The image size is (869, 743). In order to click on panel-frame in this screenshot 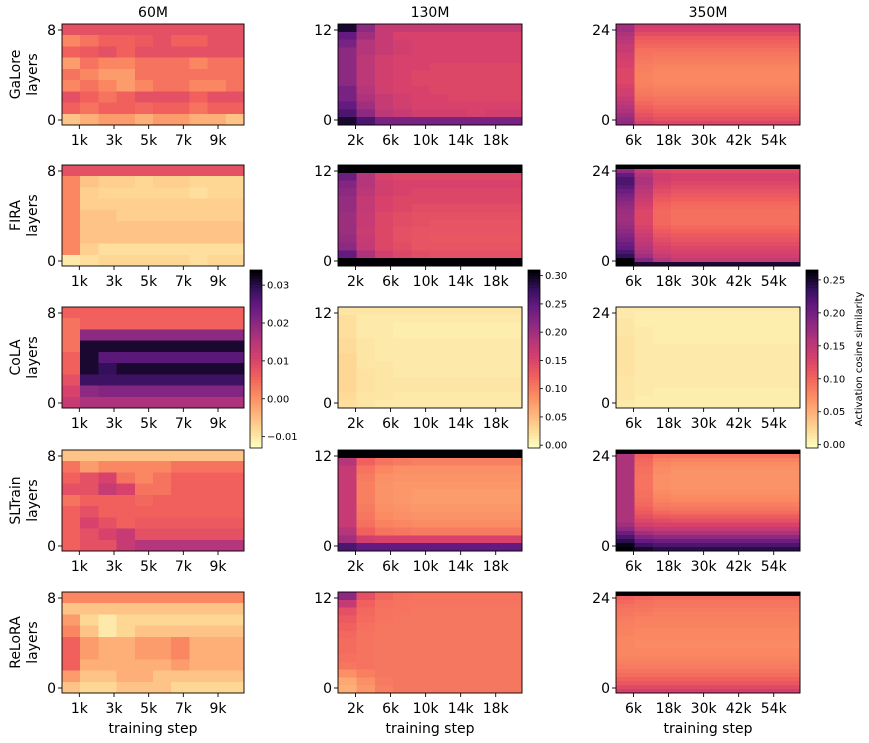, I will do `click(153, 74)`.